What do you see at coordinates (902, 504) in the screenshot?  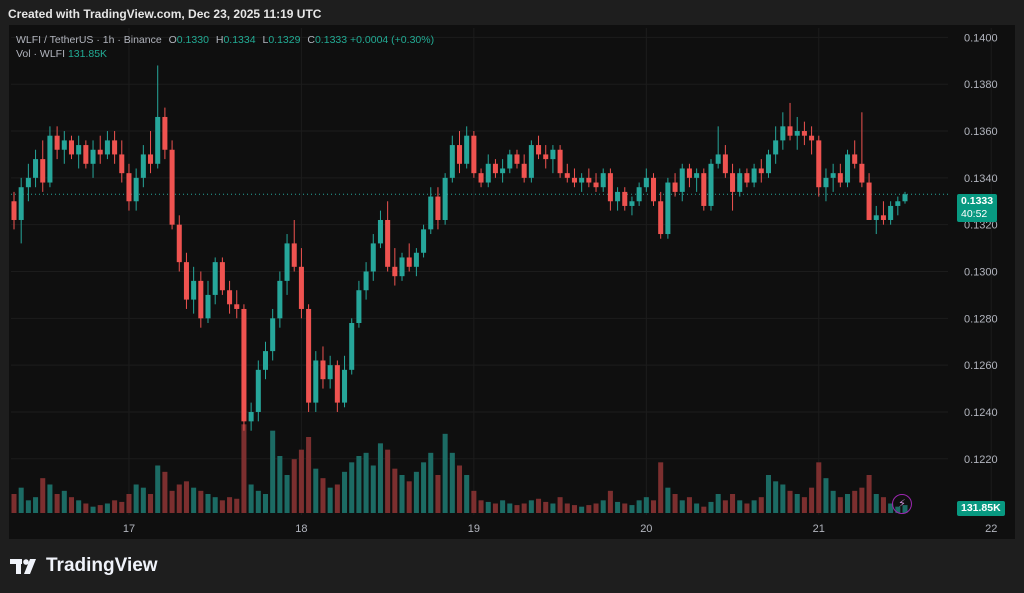 I see `lightning-icon: ⚡` at bounding box center [902, 504].